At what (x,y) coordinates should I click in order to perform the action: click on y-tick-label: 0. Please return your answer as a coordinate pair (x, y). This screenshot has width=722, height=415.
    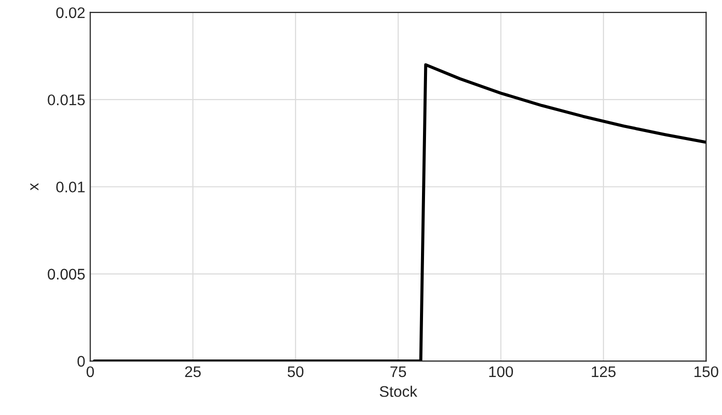
    Looking at the image, I should click on (81, 361).